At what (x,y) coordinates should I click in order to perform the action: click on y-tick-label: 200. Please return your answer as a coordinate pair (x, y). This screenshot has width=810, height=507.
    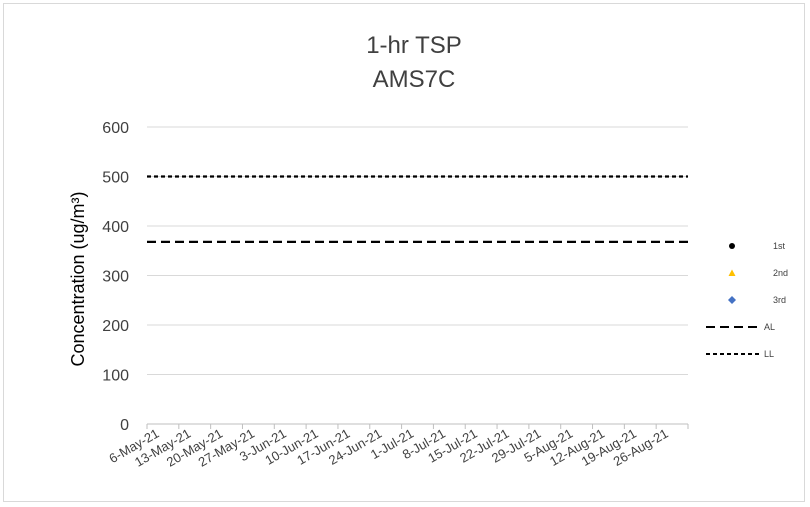
    Looking at the image, I should click on (115, 326).